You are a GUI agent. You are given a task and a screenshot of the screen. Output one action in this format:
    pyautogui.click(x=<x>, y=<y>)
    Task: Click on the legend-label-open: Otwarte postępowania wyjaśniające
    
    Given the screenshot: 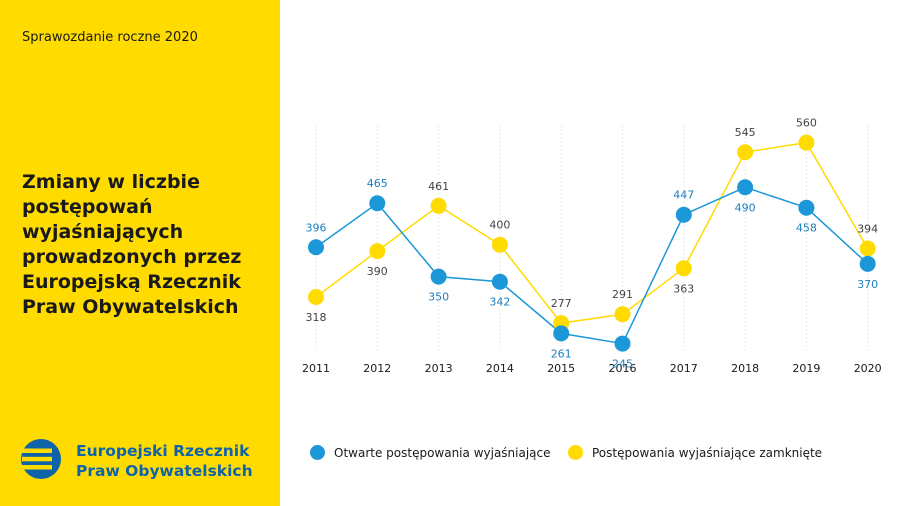 What is the action you would take?
    pyautogui.click(x=442, y=452)
    